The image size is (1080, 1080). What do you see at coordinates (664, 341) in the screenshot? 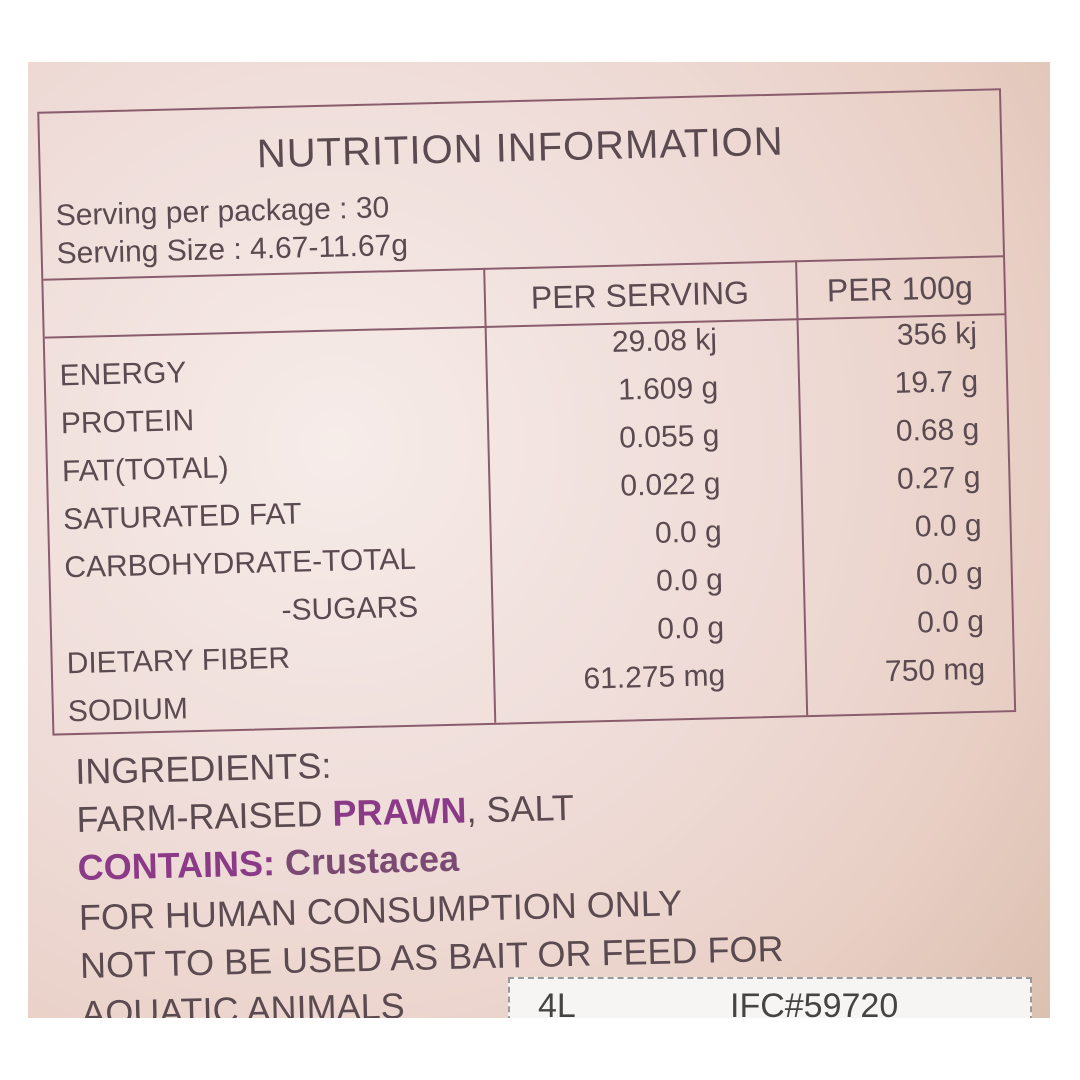
I see `per-serving: 29.08 kj` at bounding box center [664, 341].